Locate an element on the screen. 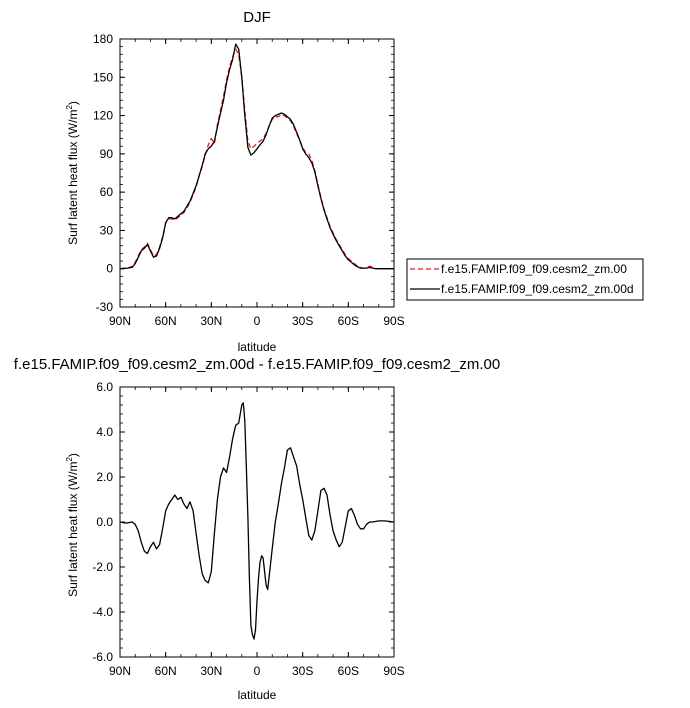 The height and width of the screenshot is (708, 690). bottom-y-tick-label: 2.0 is located at coordinates (104, 477).